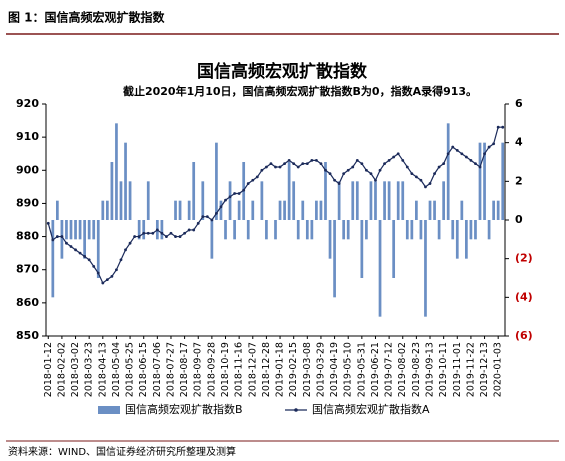 This screenshot has height=461, width=565. I want to click on x-tick-label: 2018-07-06, so click(157, 369).